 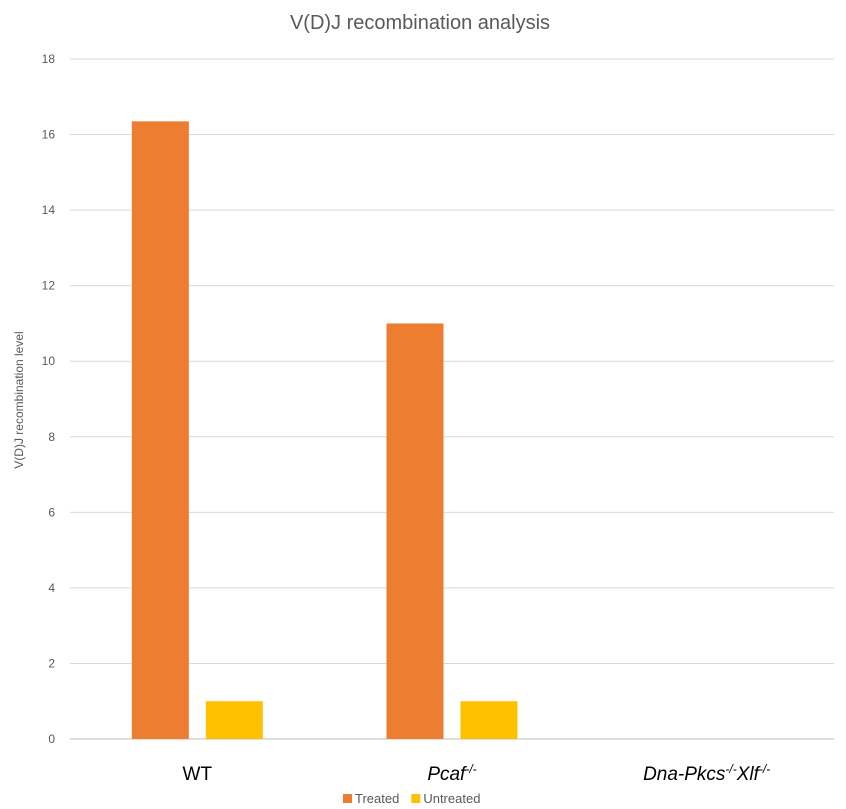 I want to click on x-tick-label: Pcaf-/-, so click(x=451, y=773).